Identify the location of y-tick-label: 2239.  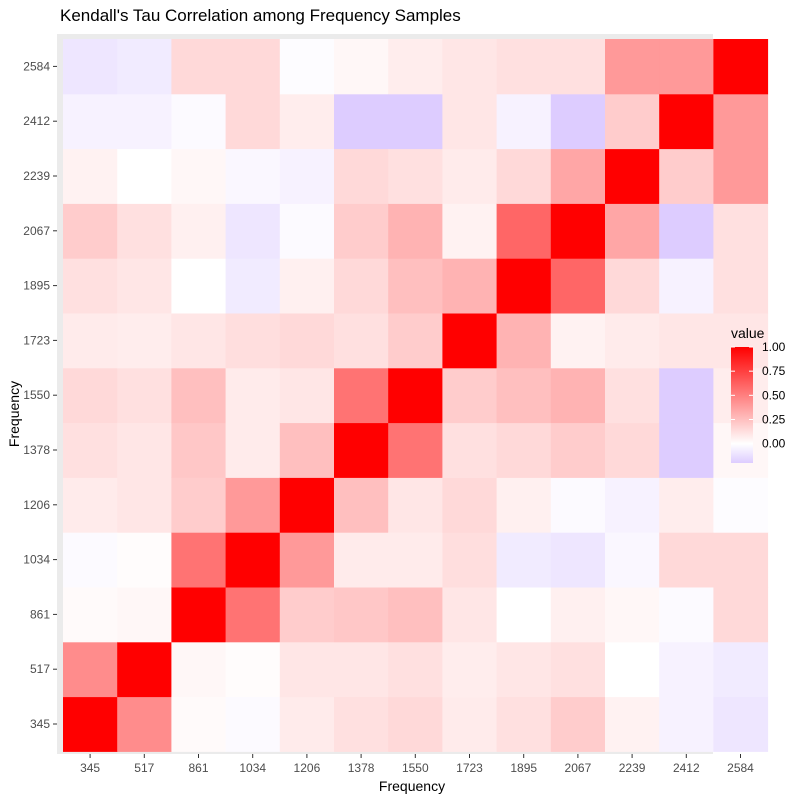
(36, 176).